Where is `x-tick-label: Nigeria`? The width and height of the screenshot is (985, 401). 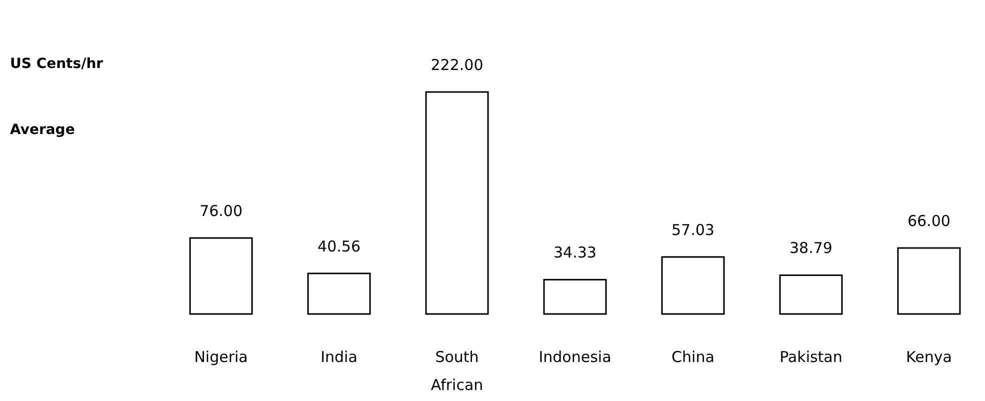
x-tick-label: Nigeria is located at coordinates (221, 357).